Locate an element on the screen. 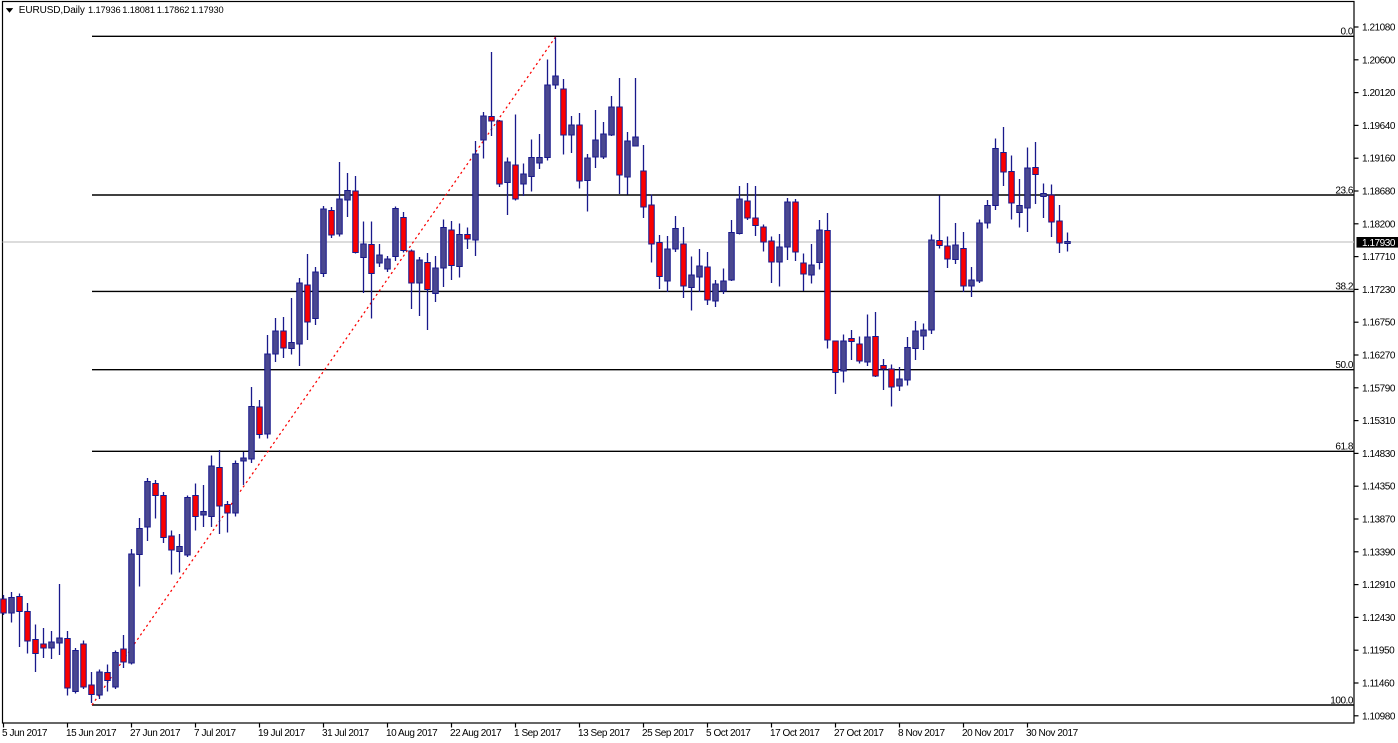 The width and height of the screenshot is (1398, 743). svg-text: 100.0 is located at coordinates (1342, 700).